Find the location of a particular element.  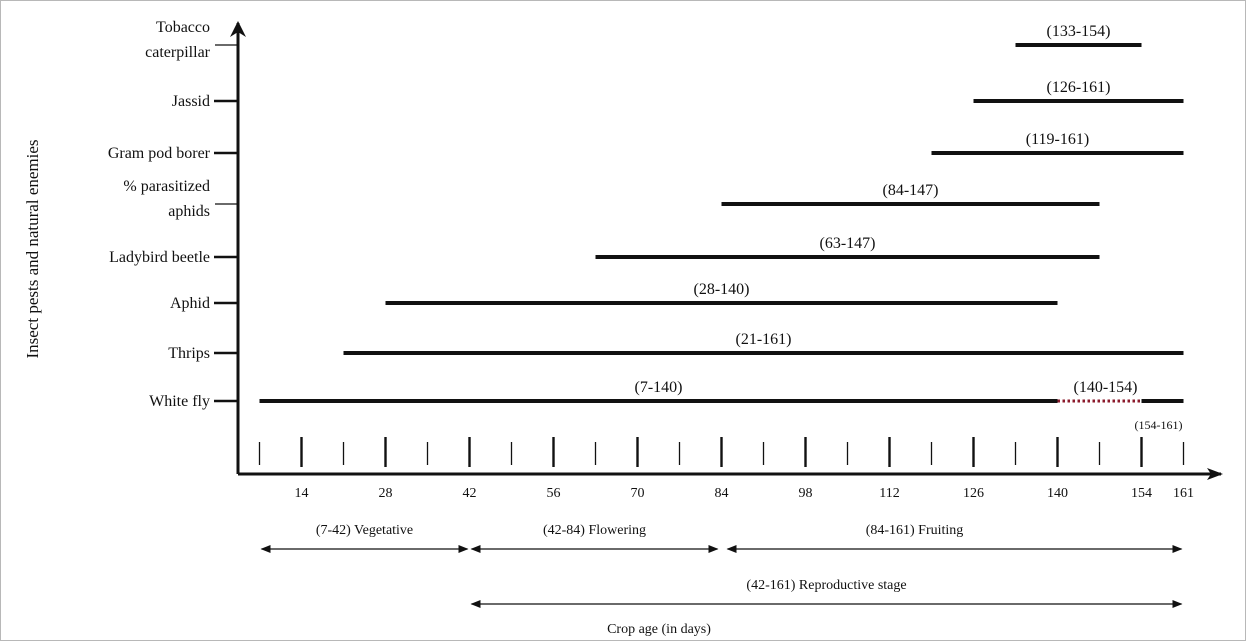

stage-span: (42-161) Reproductive stage is located at coordinates (826, 593).